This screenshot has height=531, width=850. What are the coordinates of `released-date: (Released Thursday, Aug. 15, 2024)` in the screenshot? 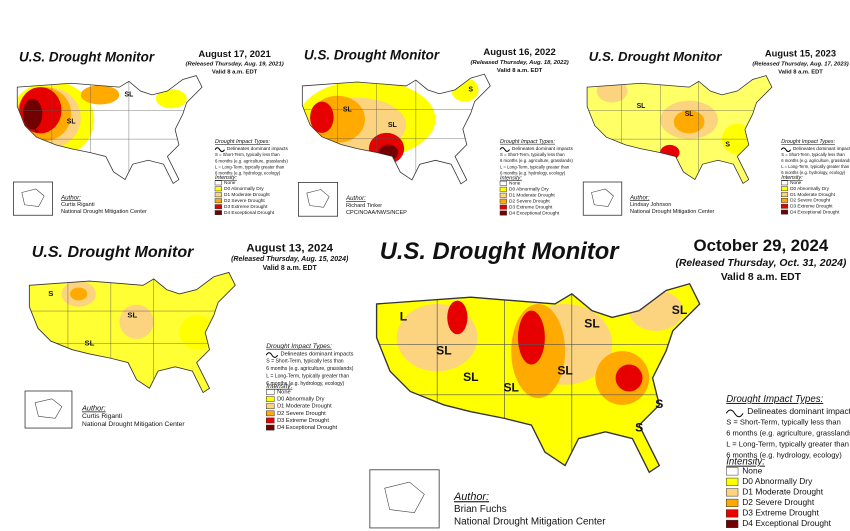 It's located at (290, 259).